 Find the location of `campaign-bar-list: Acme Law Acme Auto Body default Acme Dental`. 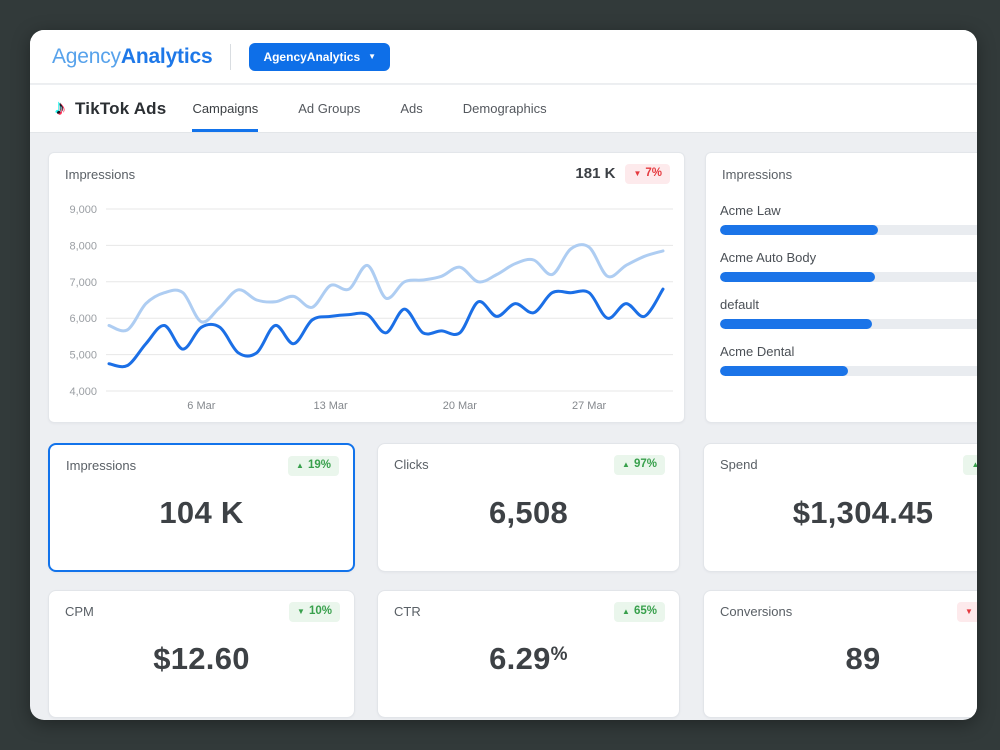

campaign-bar-list: Acme Law Acme Auto Body default Acme Dental is located at coordinates (848, 297).